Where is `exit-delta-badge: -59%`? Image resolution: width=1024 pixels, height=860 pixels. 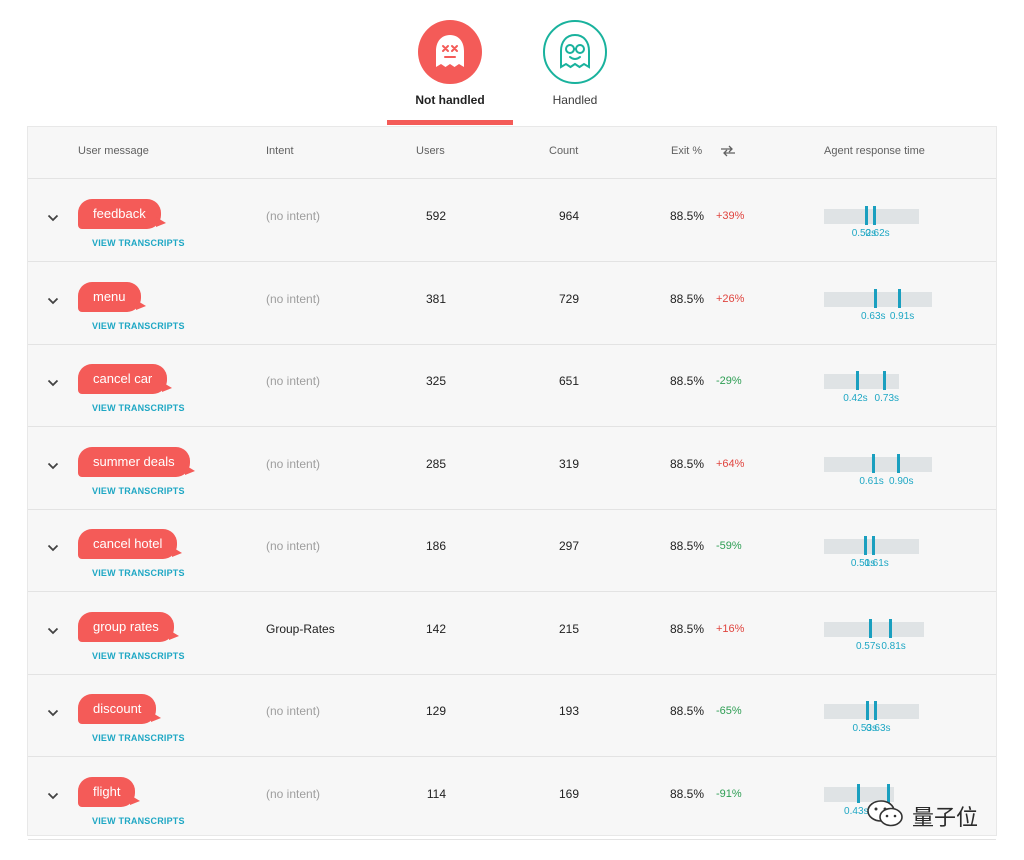 exit-delta-badge: -59% is located at coordinates (729, 546).